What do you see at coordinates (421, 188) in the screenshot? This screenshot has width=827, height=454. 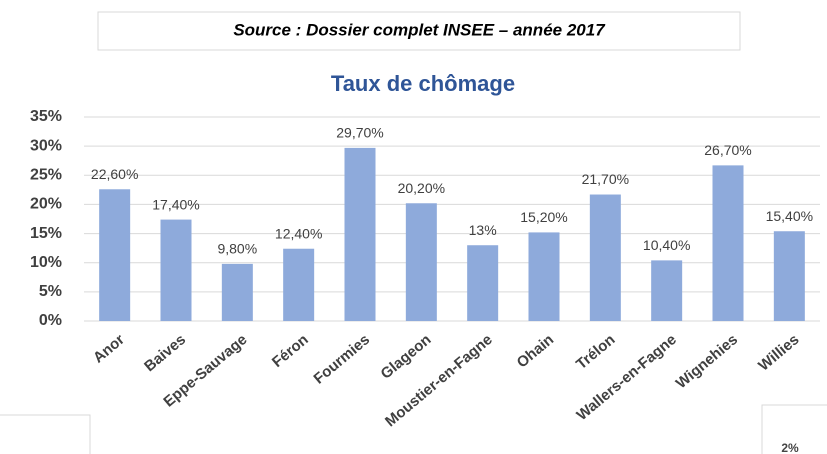 I see `data-label: 20,20%` at bounding box center [421, 188].